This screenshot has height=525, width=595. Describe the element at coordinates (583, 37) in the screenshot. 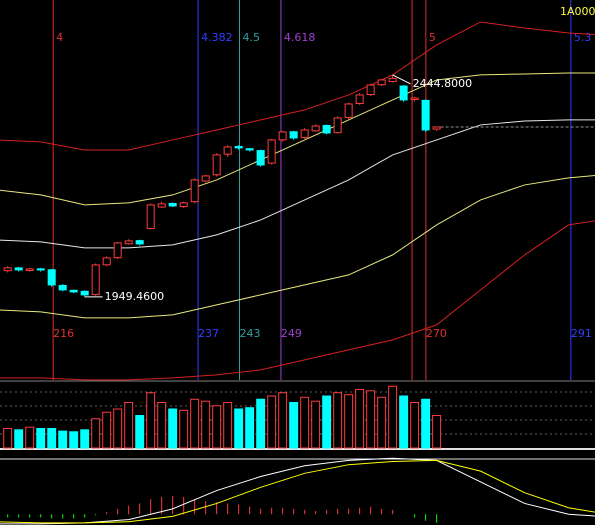

I see `time-line-label: 5.3` at that location.